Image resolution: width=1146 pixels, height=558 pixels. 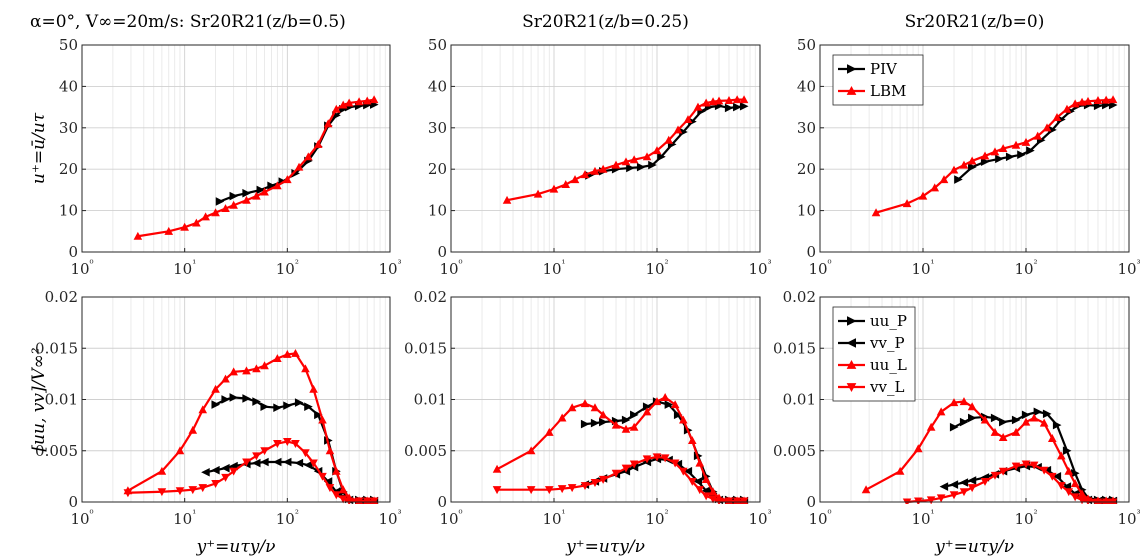 What do you see at coordinates (878, 80) in the screenshot?
I see `legend: PIV LBM` at bounding box center [878, 80].